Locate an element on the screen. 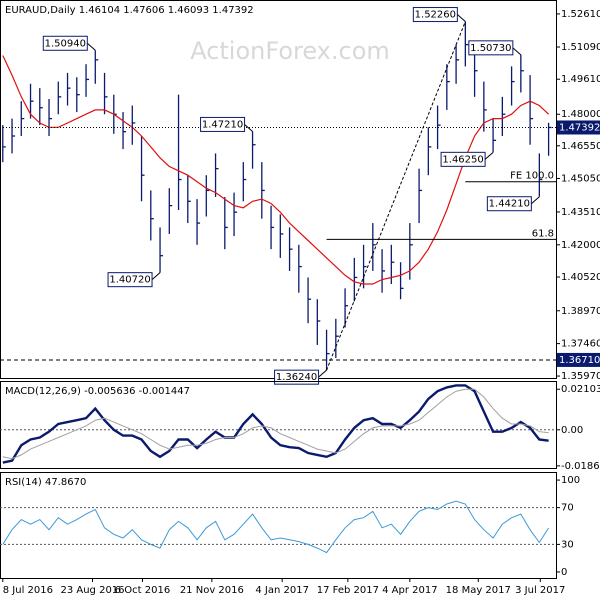 This screenshot has width=600, height=600. y-tick-label: 1.48000 is located at coordinates (580, 114).